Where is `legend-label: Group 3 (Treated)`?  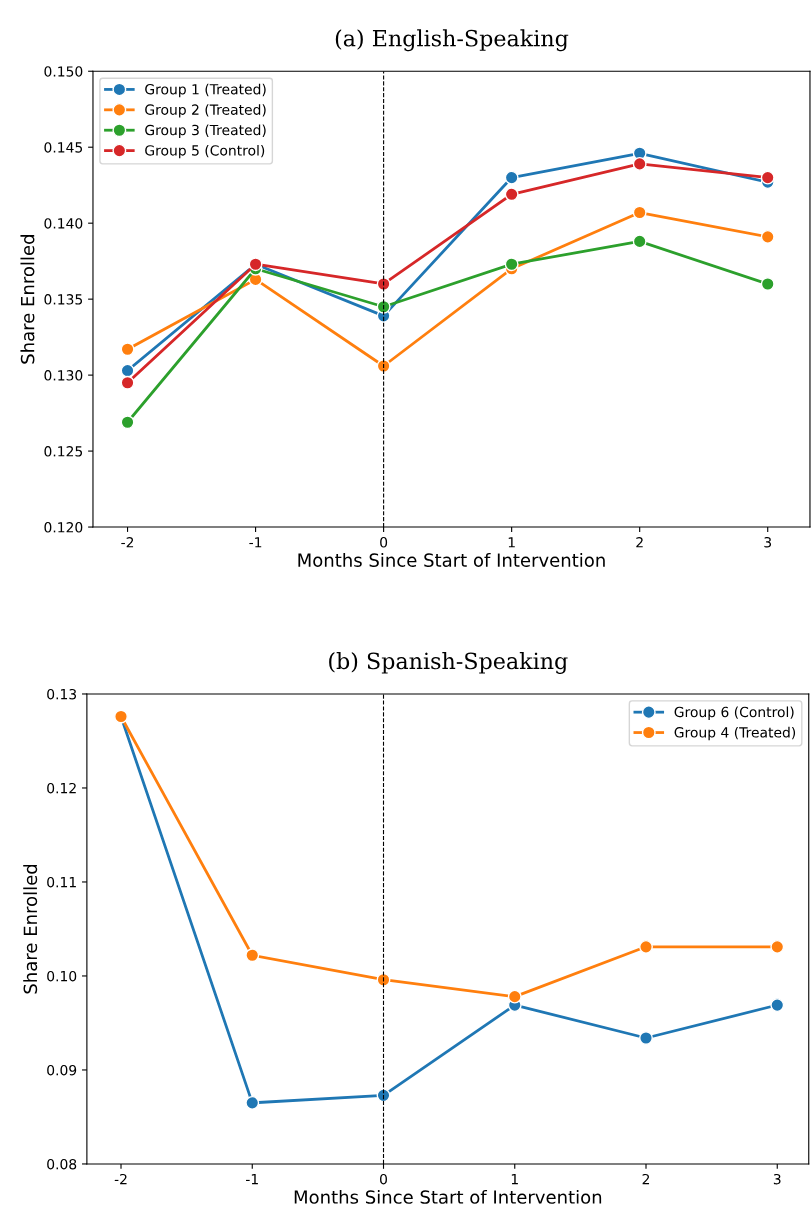 legend-label: Group 3 (Treated) is located at coordinates (205, 131).